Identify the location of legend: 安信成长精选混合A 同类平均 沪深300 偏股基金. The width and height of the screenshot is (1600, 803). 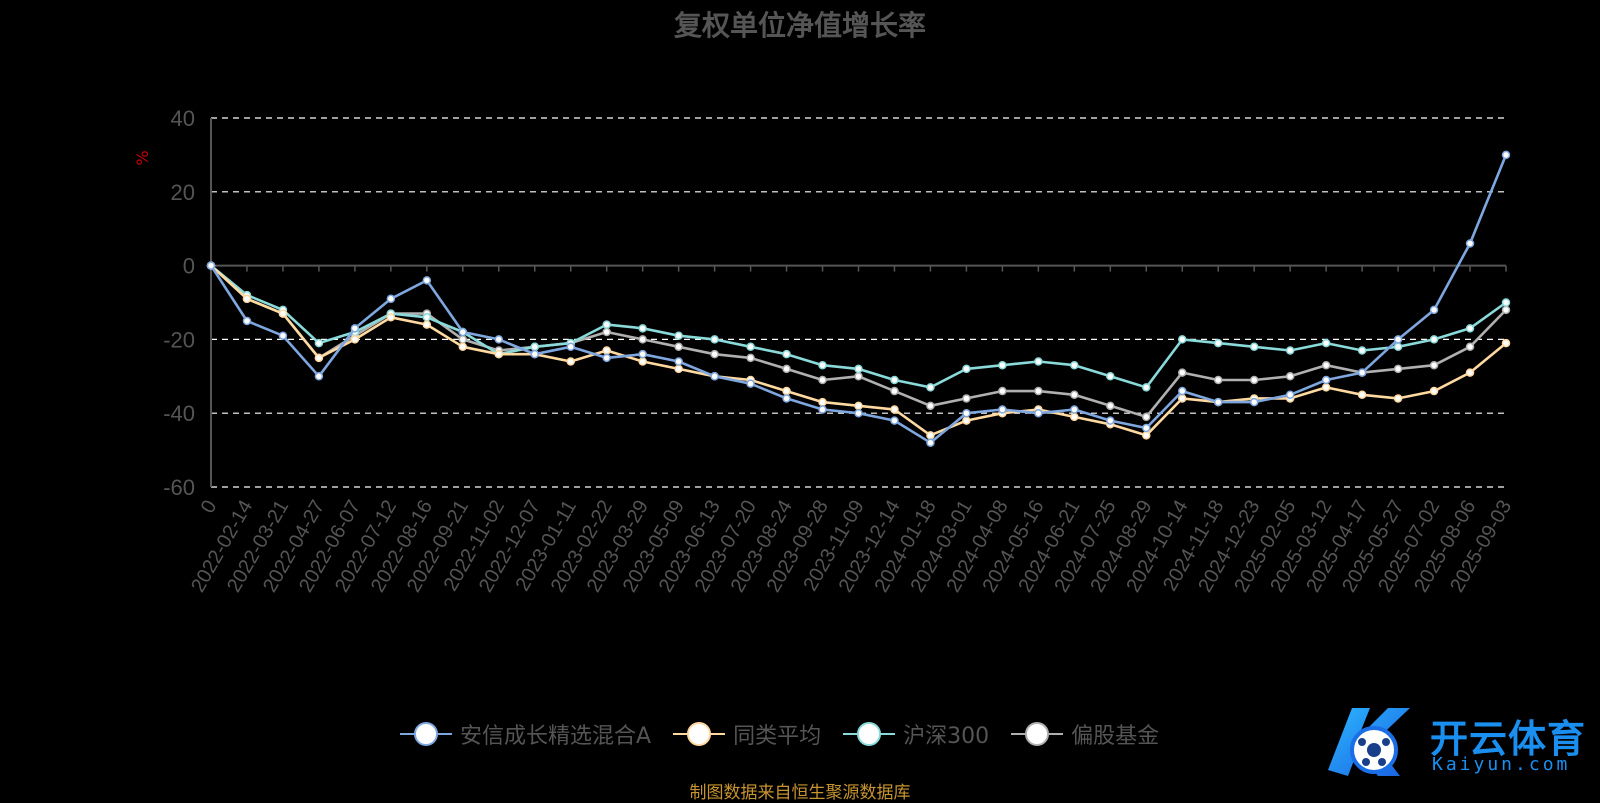
(779, 734).